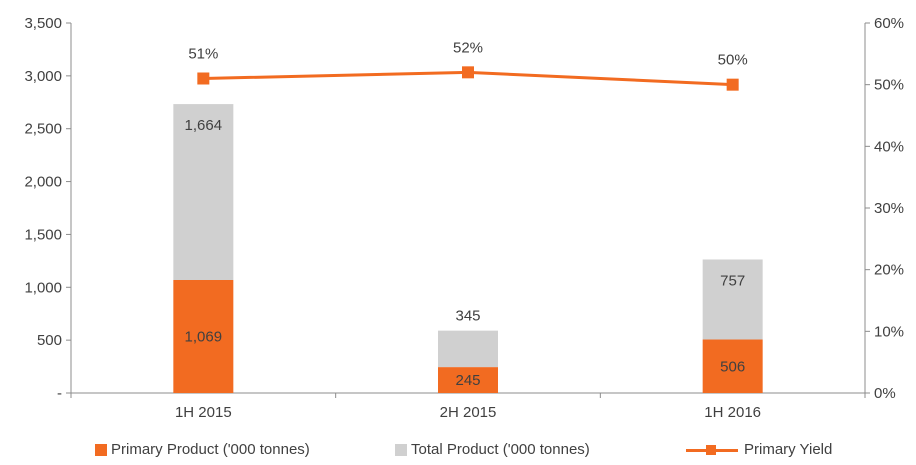  I want to click on y-right-tick-label: 0%, so click(885, 393).